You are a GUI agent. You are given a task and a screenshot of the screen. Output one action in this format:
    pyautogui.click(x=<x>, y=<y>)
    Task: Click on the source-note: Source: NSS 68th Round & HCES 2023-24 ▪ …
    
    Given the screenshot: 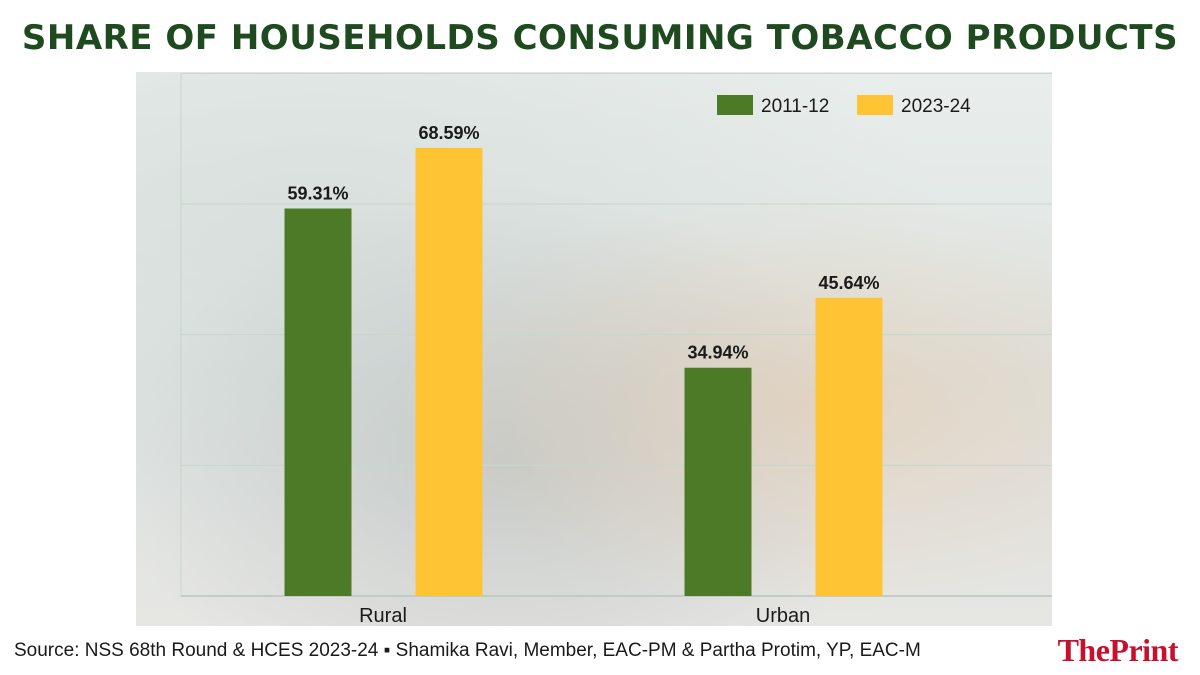 What is the action you would take?
    pyautogui.click(x=467, y=650)
    